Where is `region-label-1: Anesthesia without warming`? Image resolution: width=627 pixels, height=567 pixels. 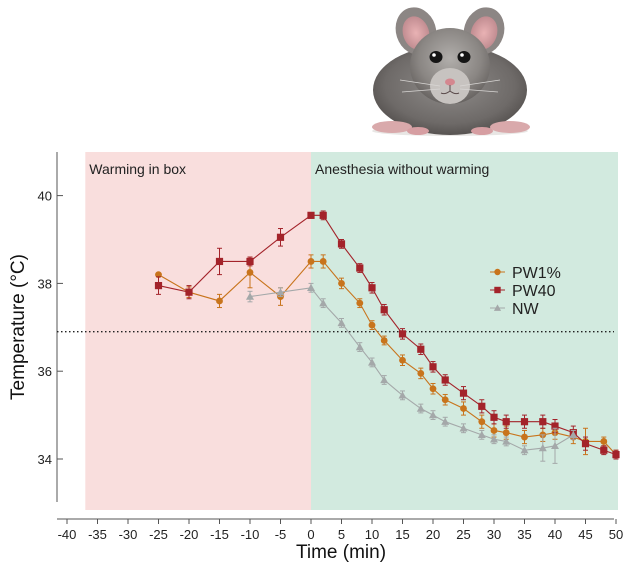 region-label-1: Anesthesia without warming is located at coordinates (402, 169).